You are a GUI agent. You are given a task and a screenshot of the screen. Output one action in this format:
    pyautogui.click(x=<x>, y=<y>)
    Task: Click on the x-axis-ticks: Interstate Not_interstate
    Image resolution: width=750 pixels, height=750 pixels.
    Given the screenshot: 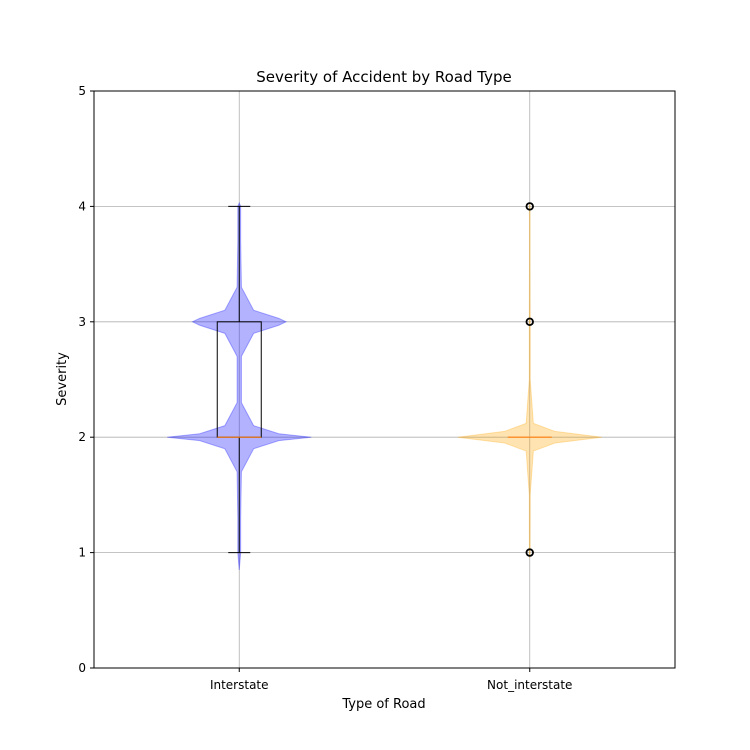 What is the action you would take?
    pyautogui.click(x=391, y=680)
    